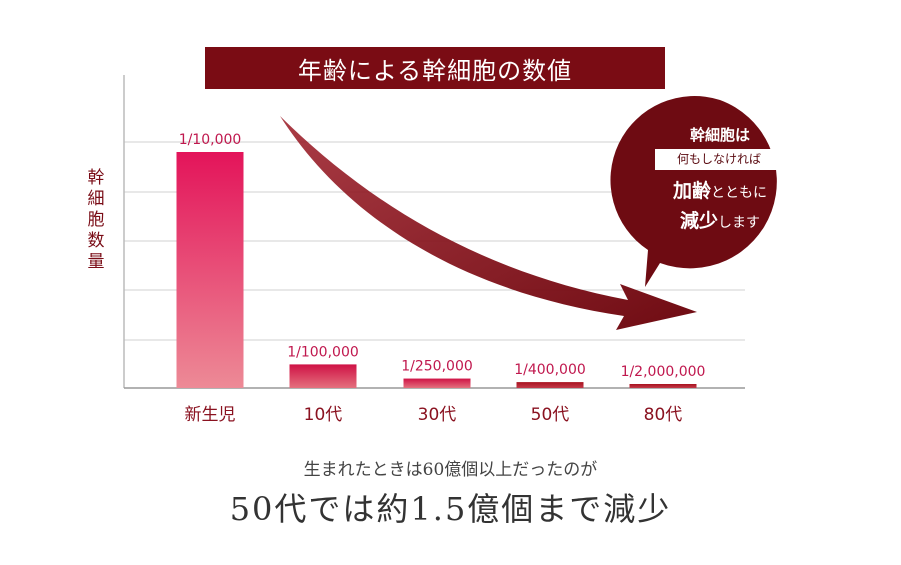 This screenshot has width=901, height=565. What do you see at coordinates (663, 372) in the screenshot?
I see `bar-value-label: 1/2,000,000` at bounding box center [663, 372].